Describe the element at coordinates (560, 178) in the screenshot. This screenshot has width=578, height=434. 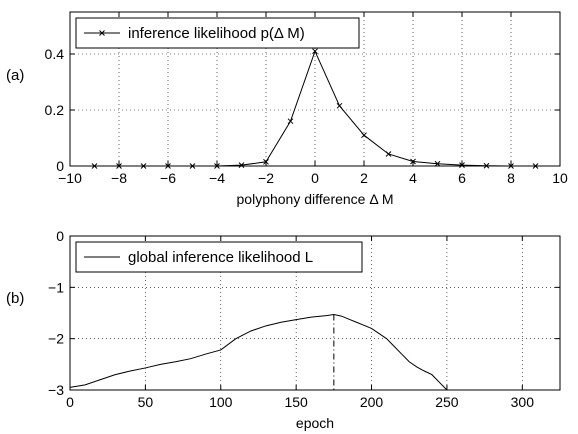
I see `x-tick-label: 10` at that location.